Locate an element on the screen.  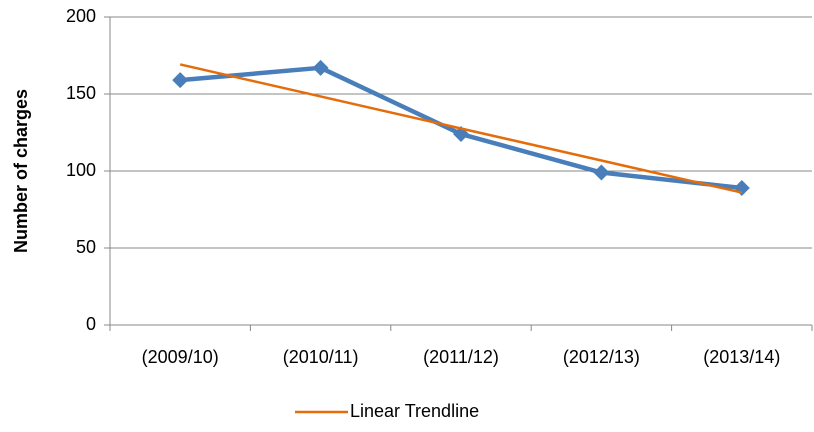
x-tick-label: (2012/13) is located at coordinates (601, 357).